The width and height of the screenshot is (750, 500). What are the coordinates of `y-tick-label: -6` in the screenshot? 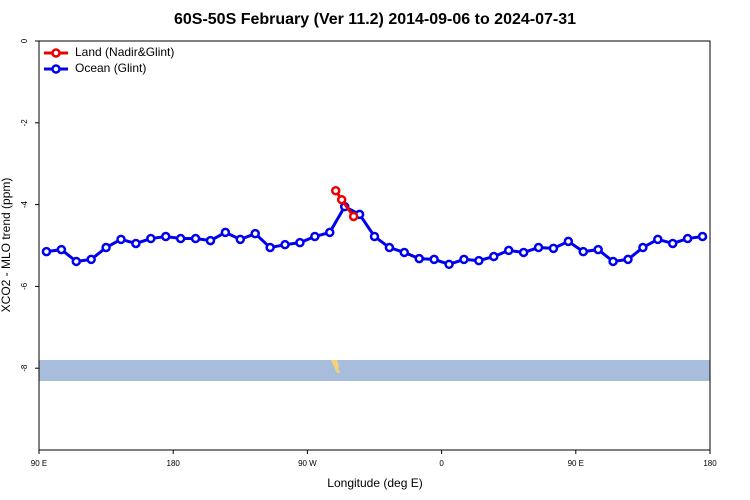 It's located at (24, 286).